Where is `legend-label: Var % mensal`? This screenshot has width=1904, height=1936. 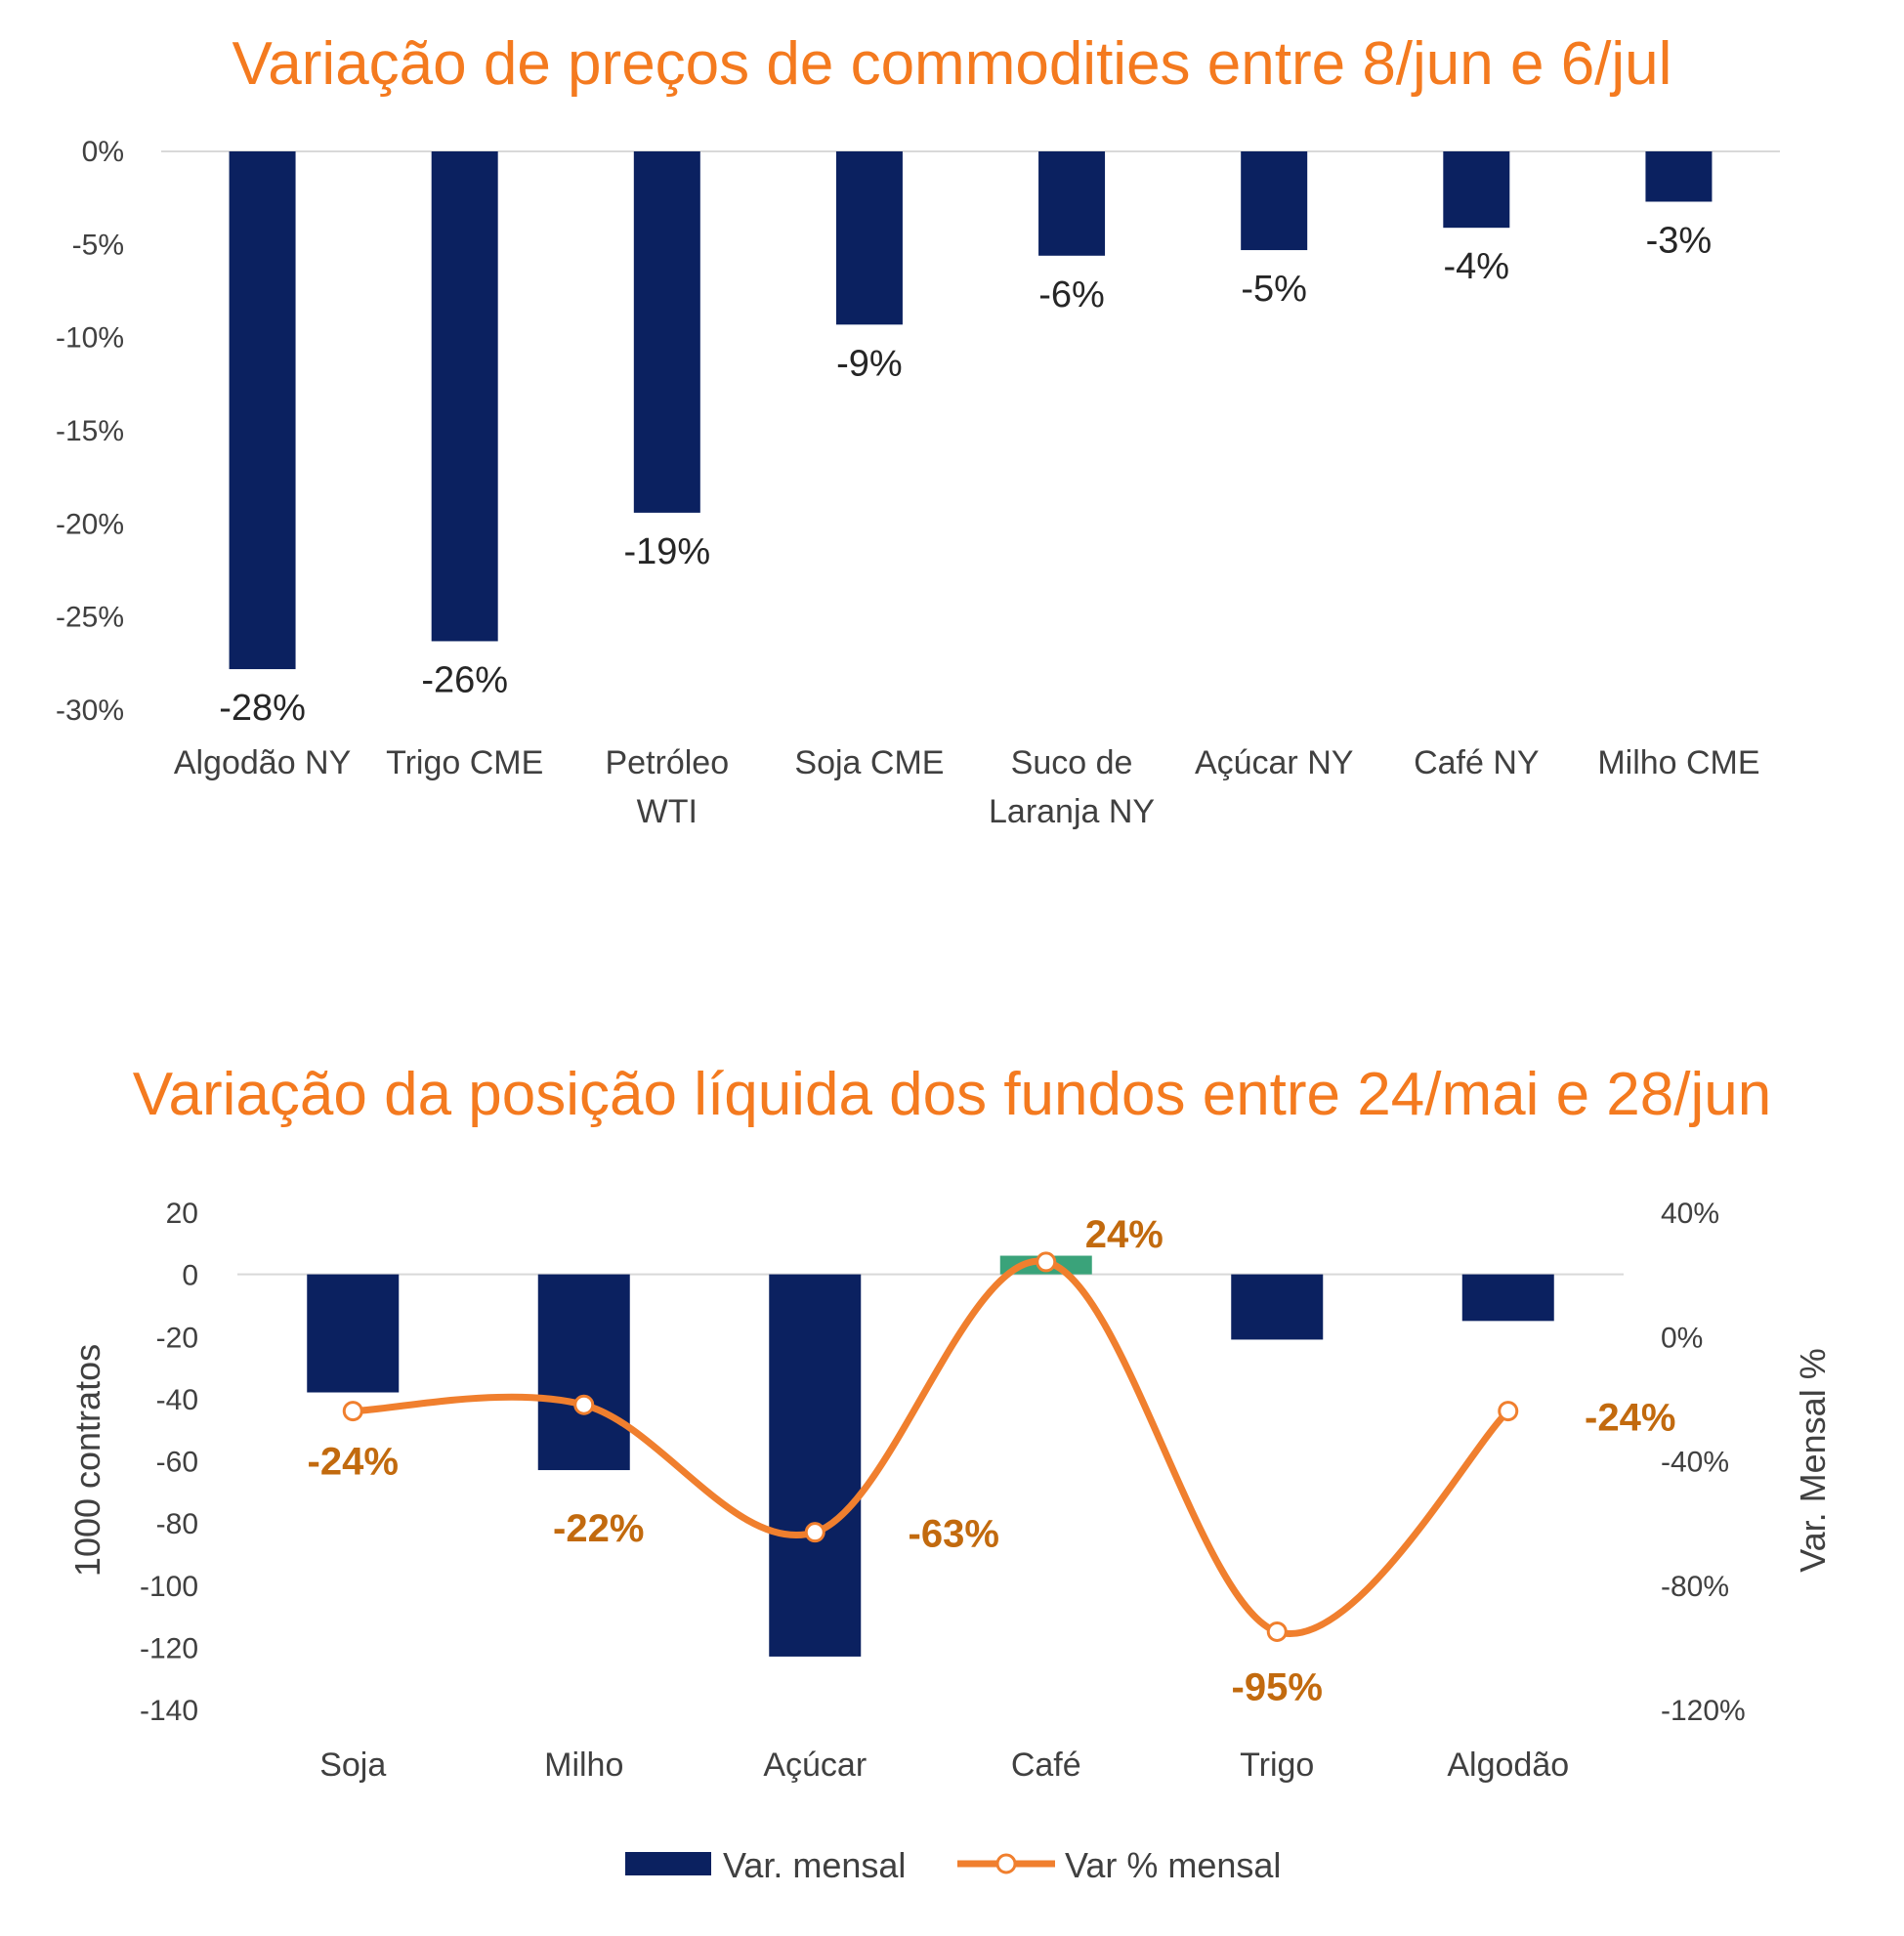
legend-label: Var % mensal is located at coordinates (1173, 1865).